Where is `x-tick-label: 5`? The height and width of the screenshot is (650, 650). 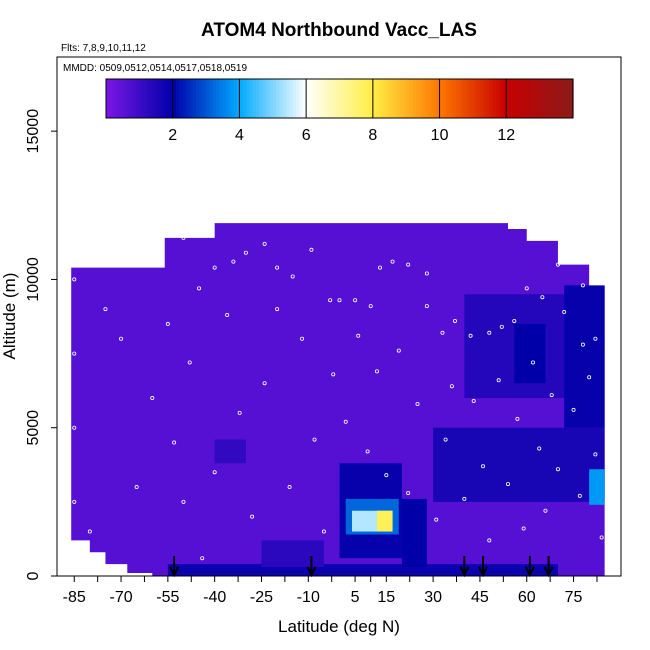 x-tick-label: 5 is located at coordinates (355, 597).